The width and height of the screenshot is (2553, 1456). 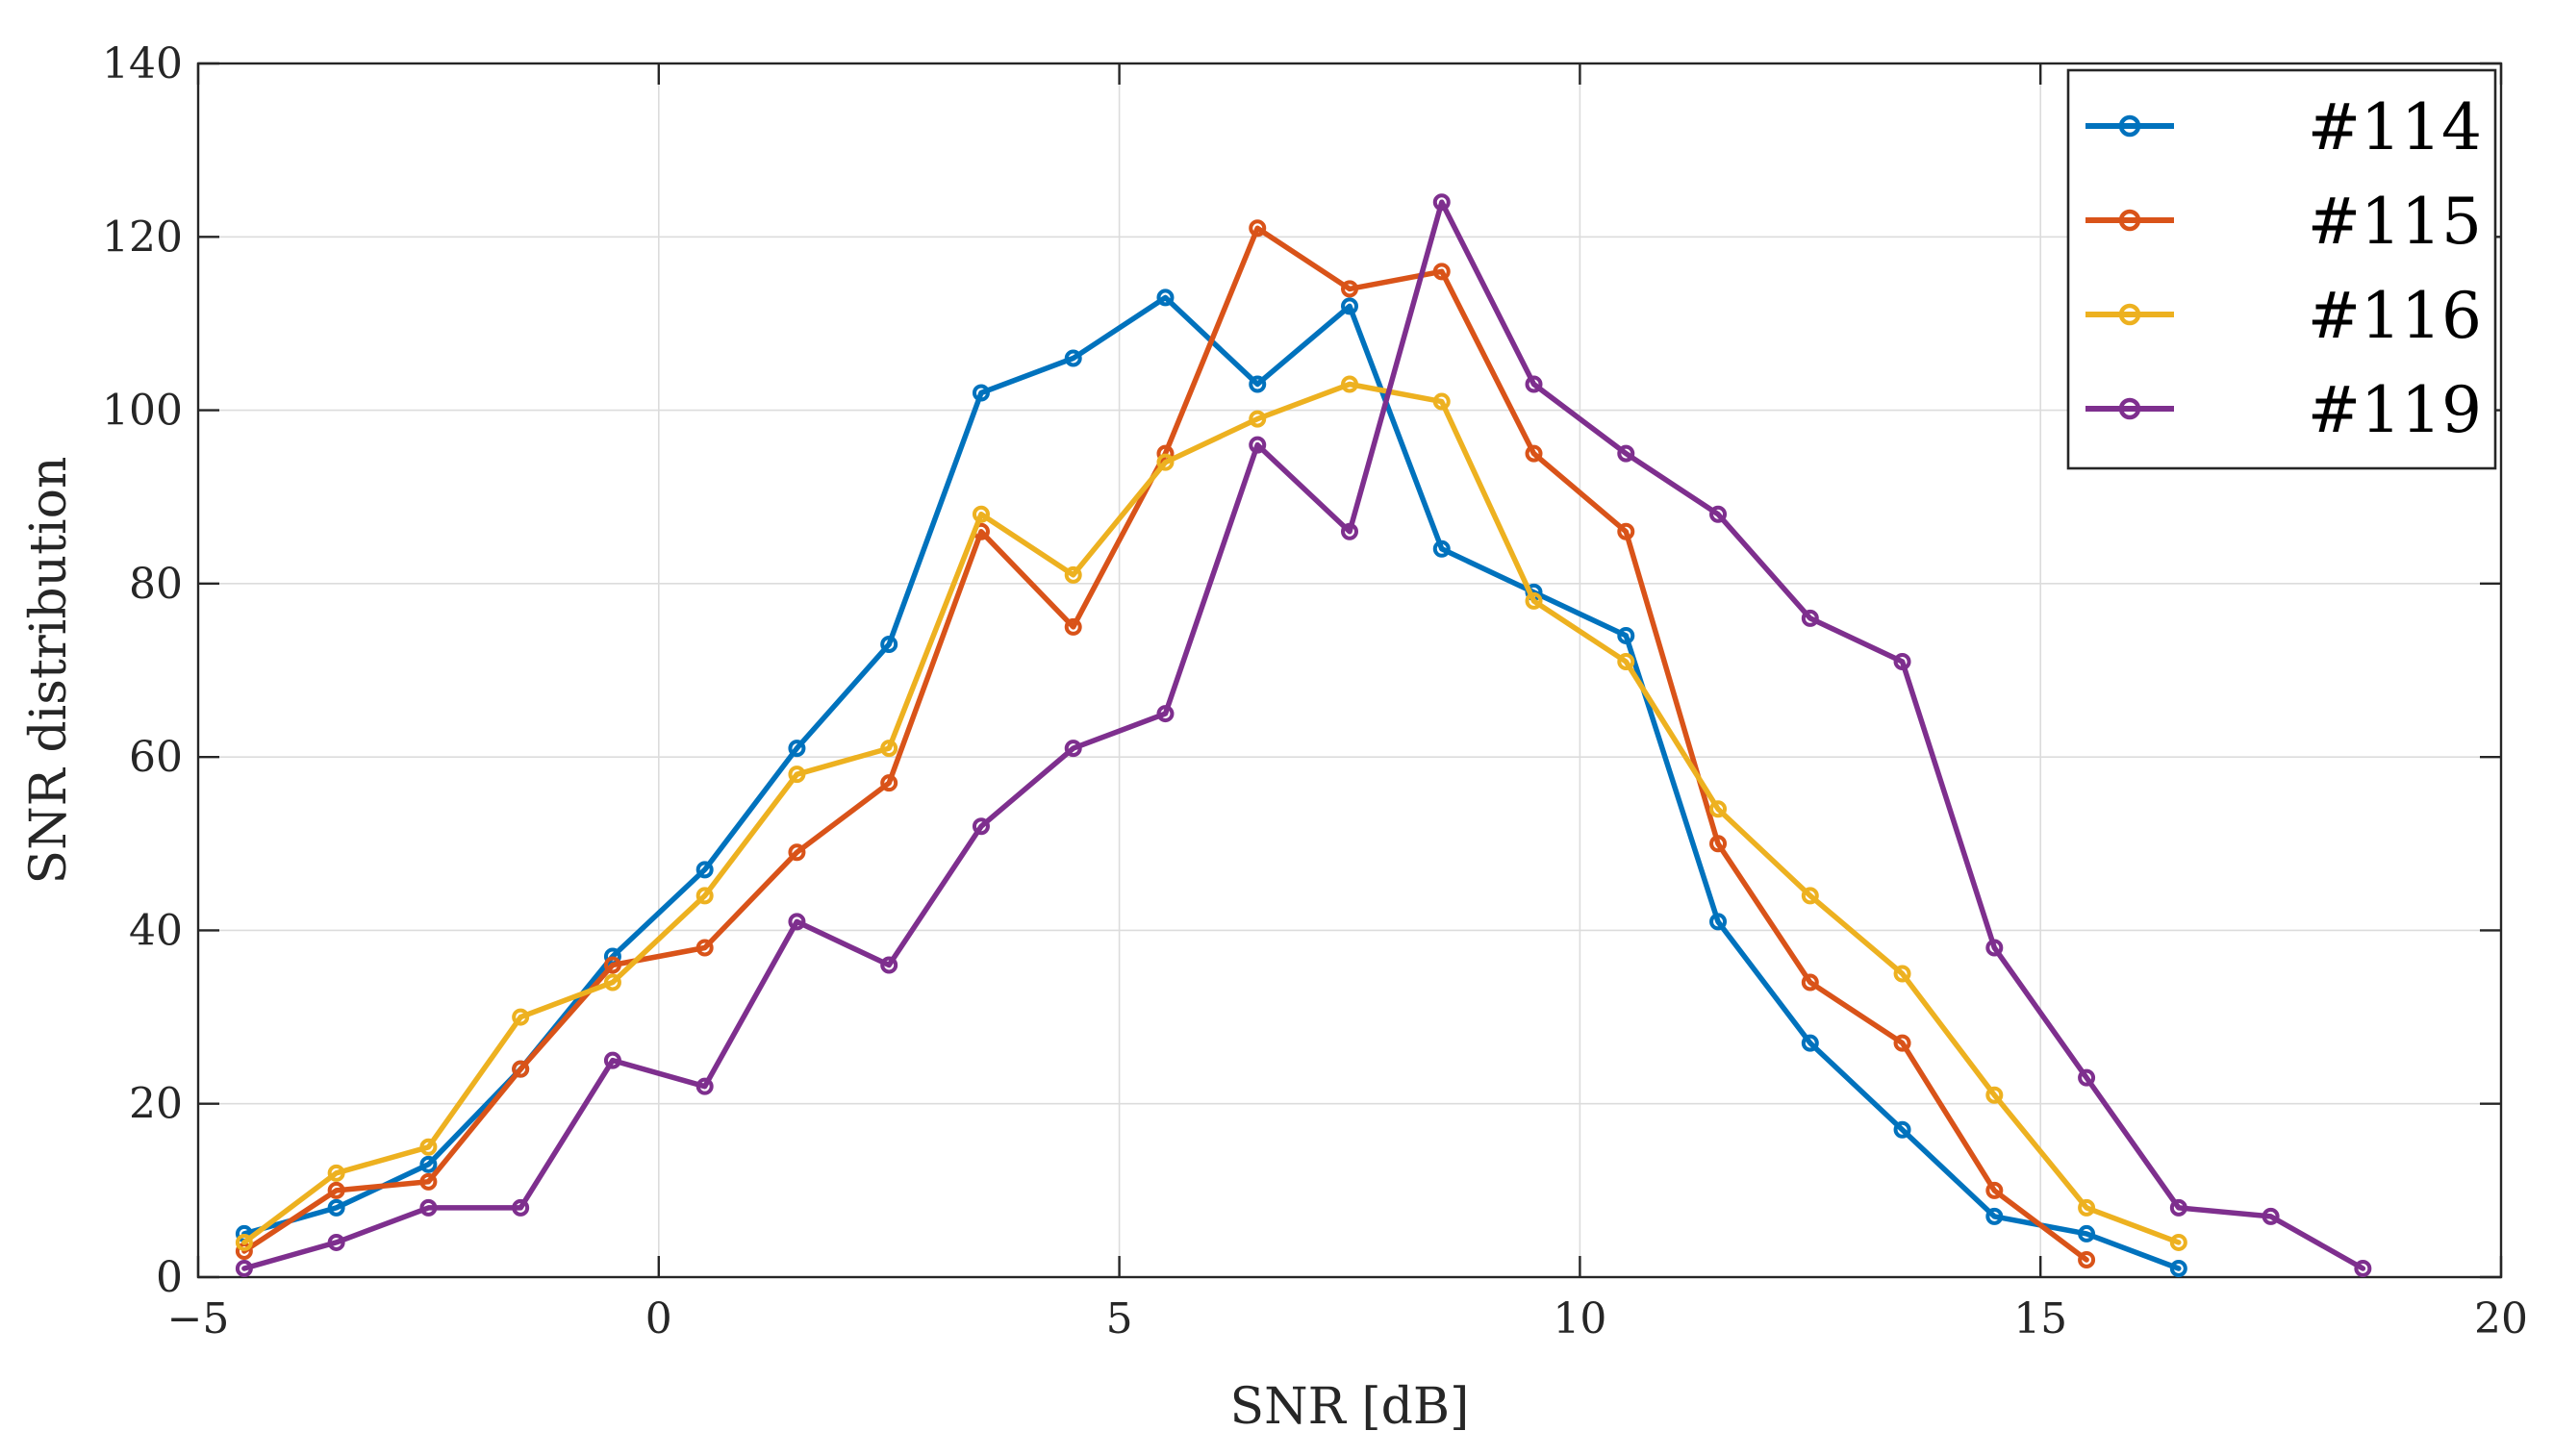 What do you see at coordinates (658, 1318) in the screenshot?
I see `x-tick-label: 0` at bounding box center [658, 1318].